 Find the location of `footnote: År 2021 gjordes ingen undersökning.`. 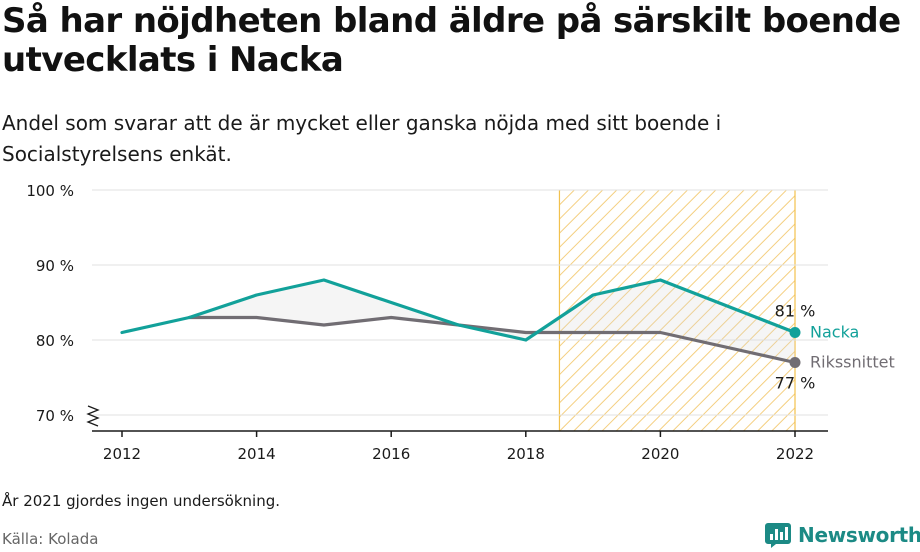

footnote: År 2021 gjordes ingen undersökning. is located at coordinates (141, 501).